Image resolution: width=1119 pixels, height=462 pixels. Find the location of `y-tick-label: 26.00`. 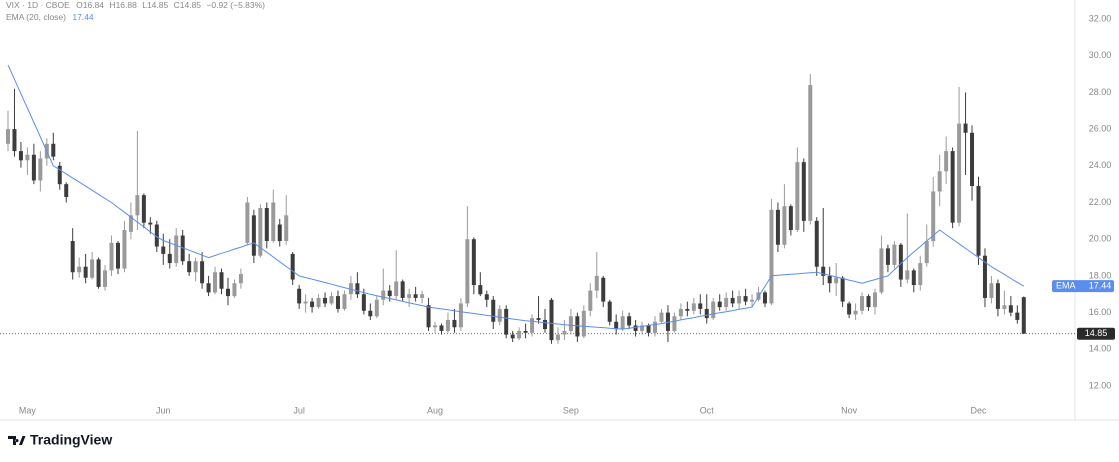

y-tick-label: 26.00 is located at coordinates (1100, 128).